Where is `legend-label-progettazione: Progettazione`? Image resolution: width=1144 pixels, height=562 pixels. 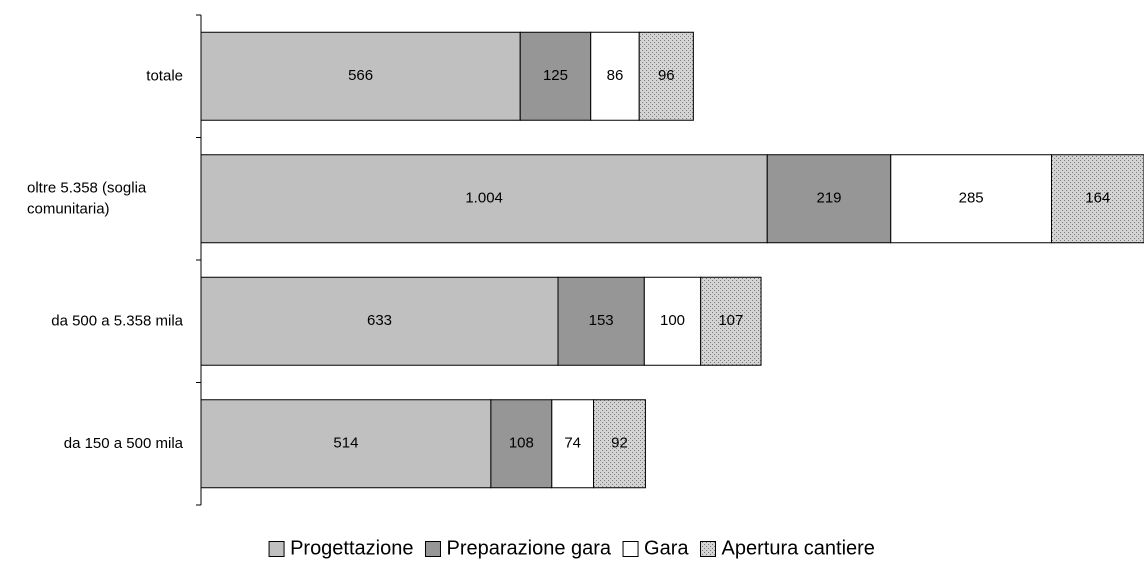
legend-label-progettazione: Progettazione is located at coordinates (351, 548).